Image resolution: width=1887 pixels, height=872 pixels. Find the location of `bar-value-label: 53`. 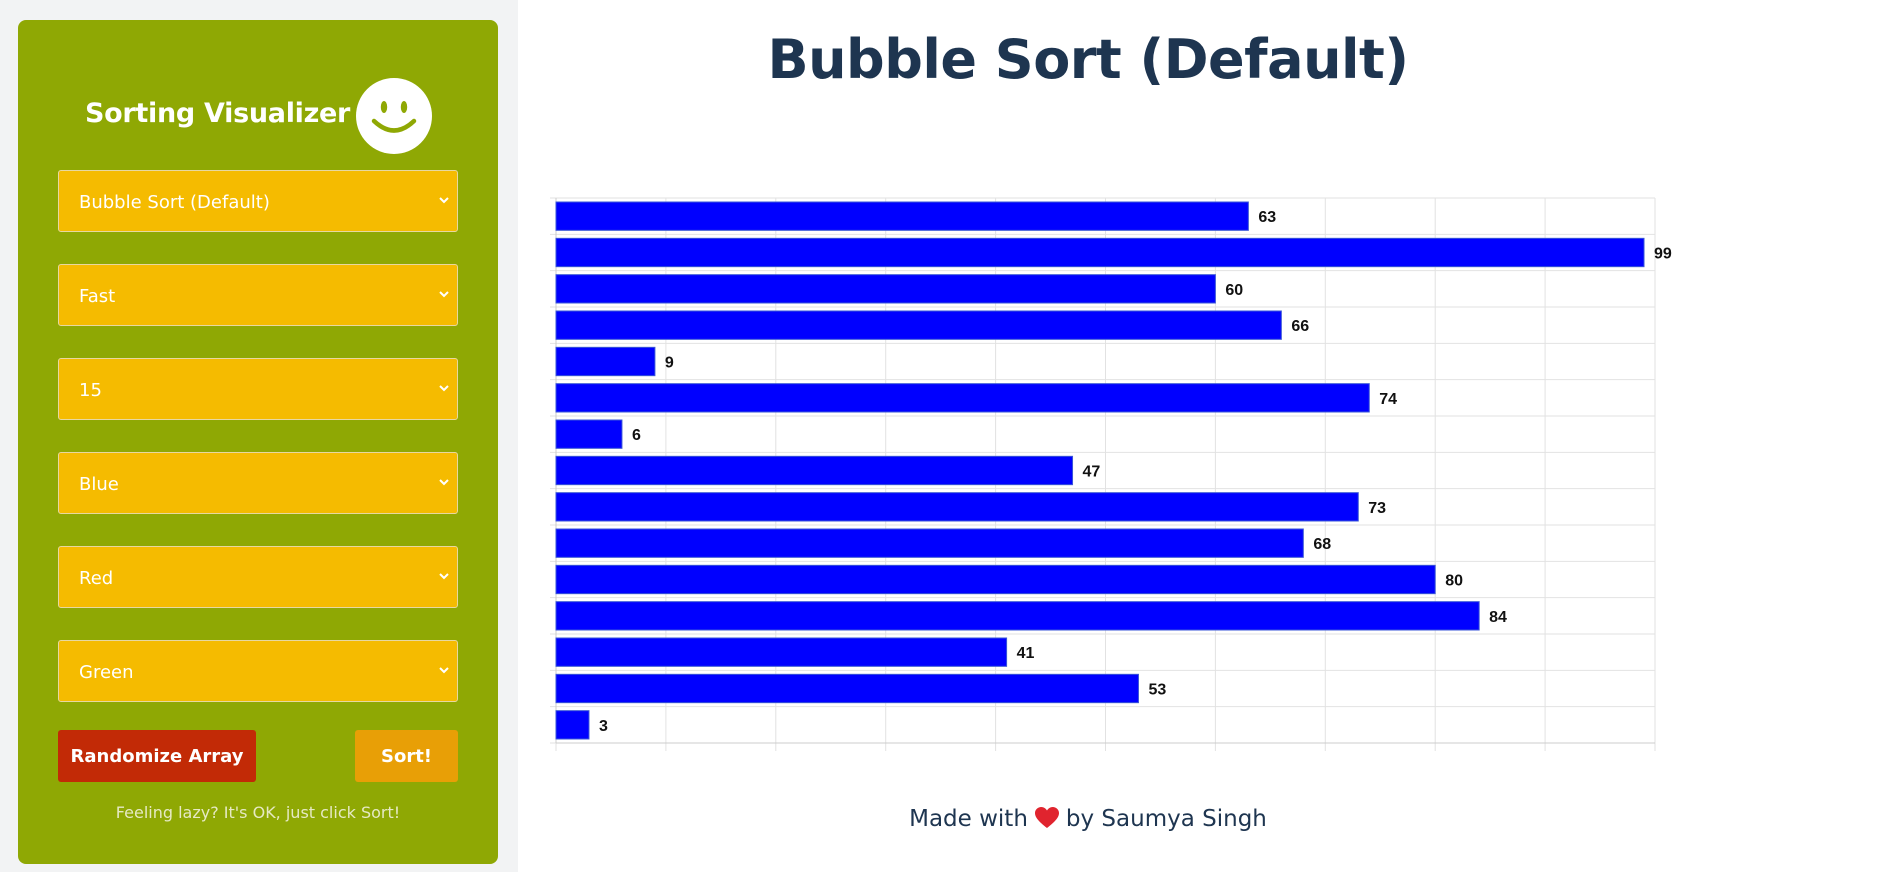

bar-value-label: 53 is located at coordinates (1157, 690).